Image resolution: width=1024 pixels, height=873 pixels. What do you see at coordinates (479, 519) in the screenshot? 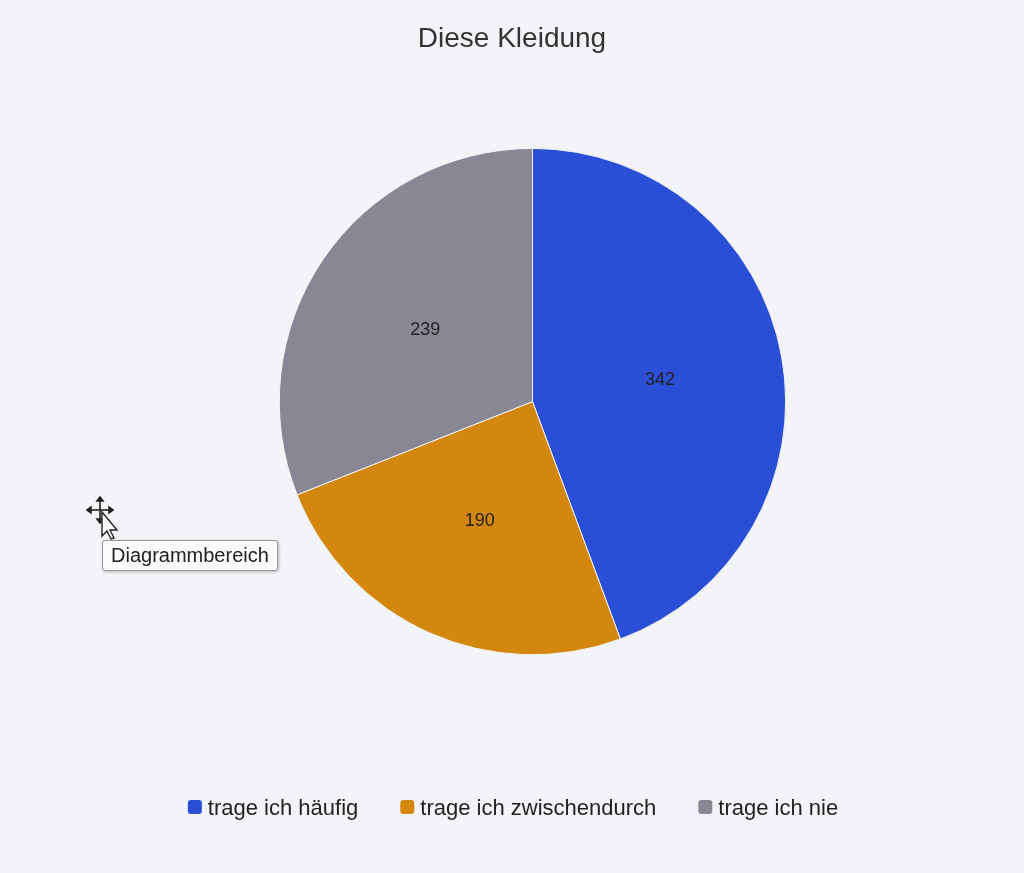
I see `data-label: 190` at bounding box center [479, 519].